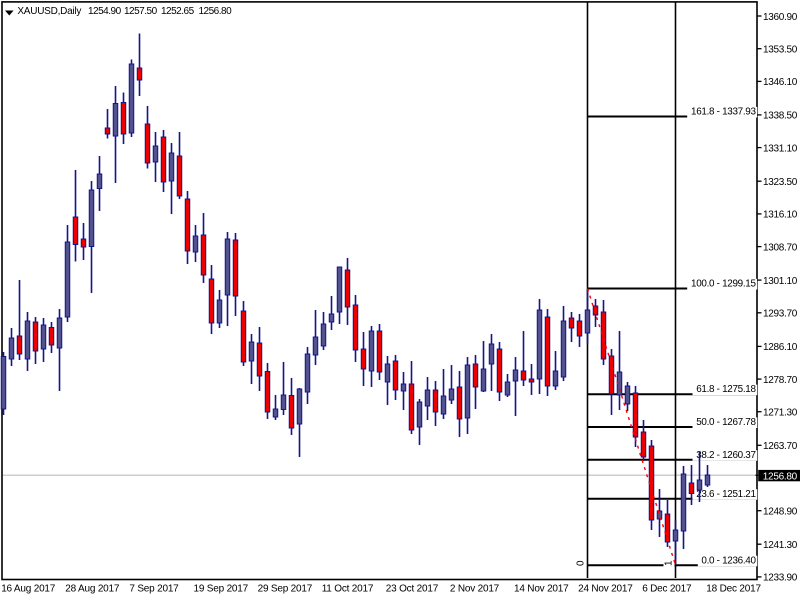  Describe the element at coordinates (726, 422) in the screenshot. I see `svg-text: 50.0 - 1267.78` at that location.